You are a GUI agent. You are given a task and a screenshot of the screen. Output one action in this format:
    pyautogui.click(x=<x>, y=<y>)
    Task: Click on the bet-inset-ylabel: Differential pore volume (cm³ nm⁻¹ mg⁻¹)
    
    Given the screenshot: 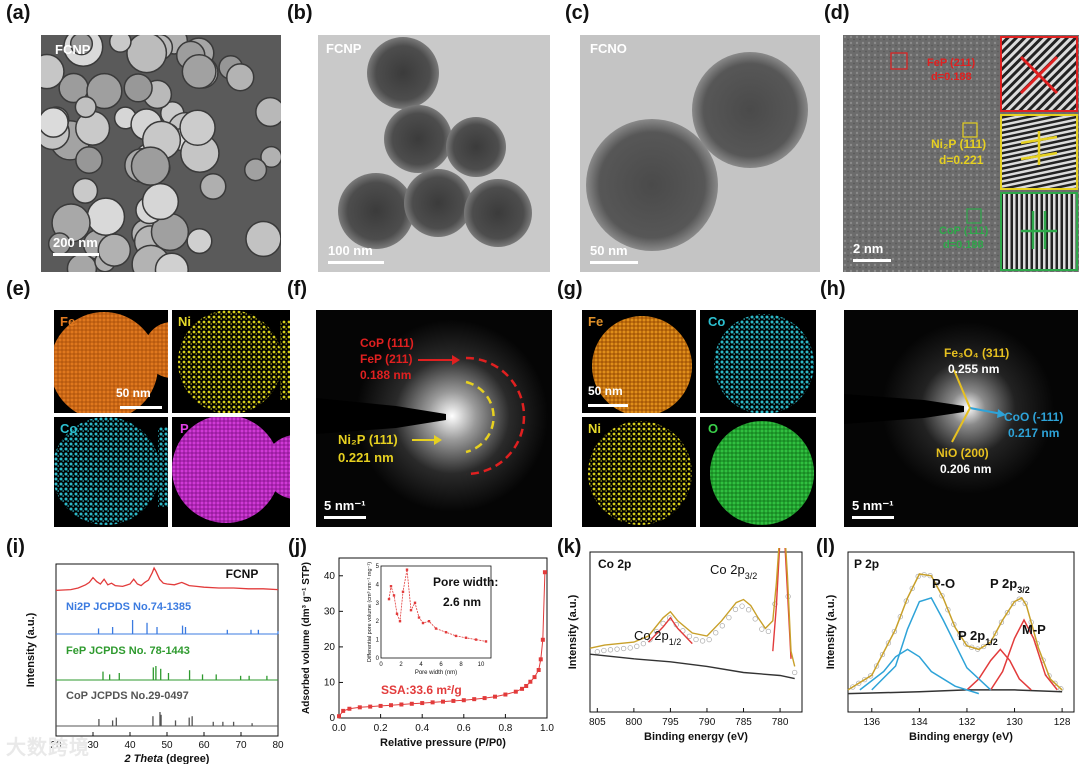 What is the action you would take?
    pyautogui.click(x=370, y=612)
    